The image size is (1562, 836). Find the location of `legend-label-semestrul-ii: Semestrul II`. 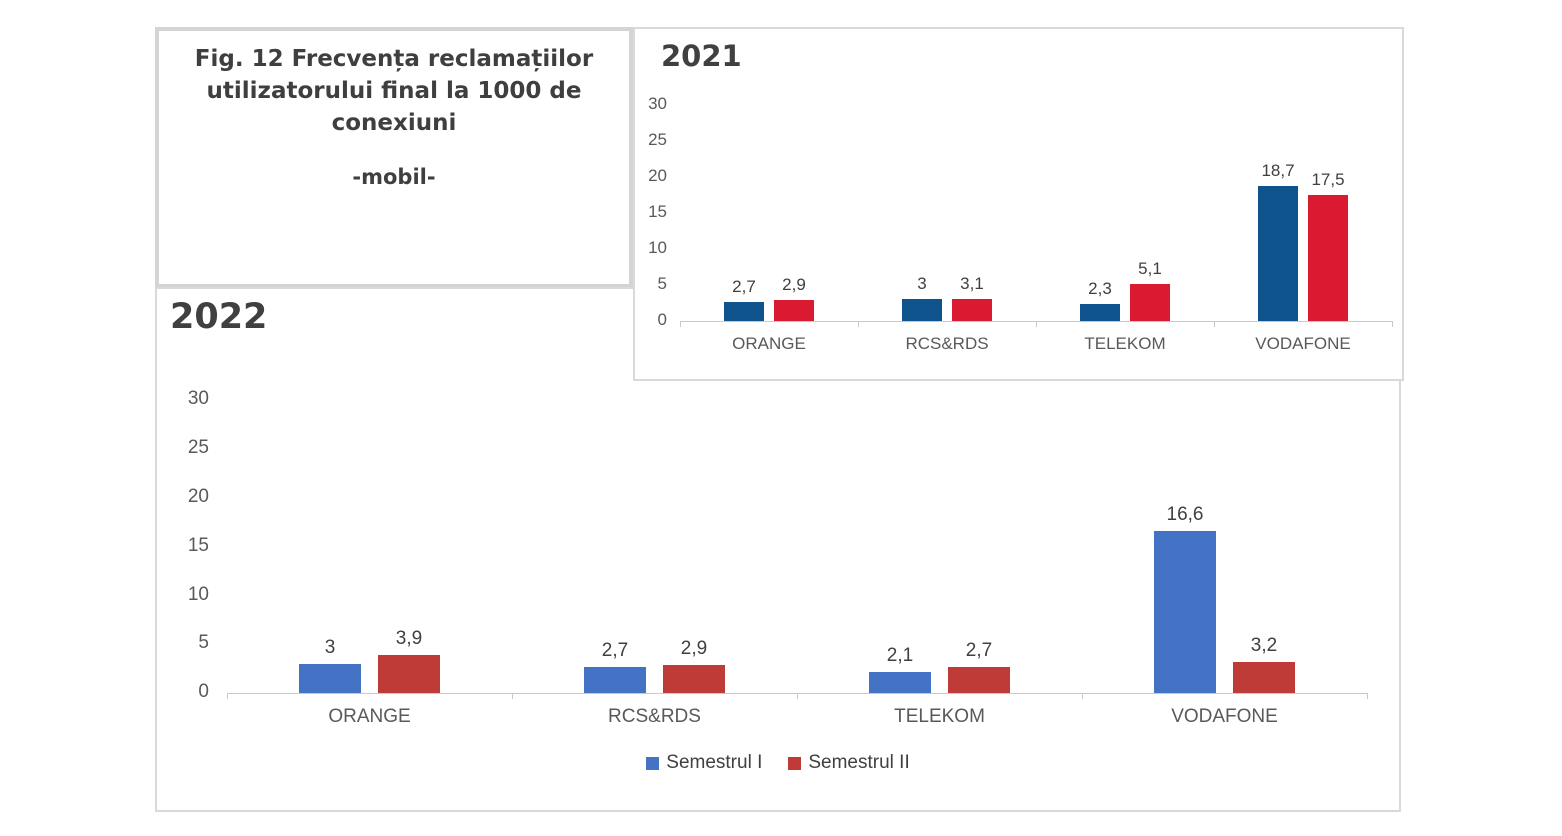

legend-label-semestrul-ii: Semestrul II is located at coordinates (859, 762).